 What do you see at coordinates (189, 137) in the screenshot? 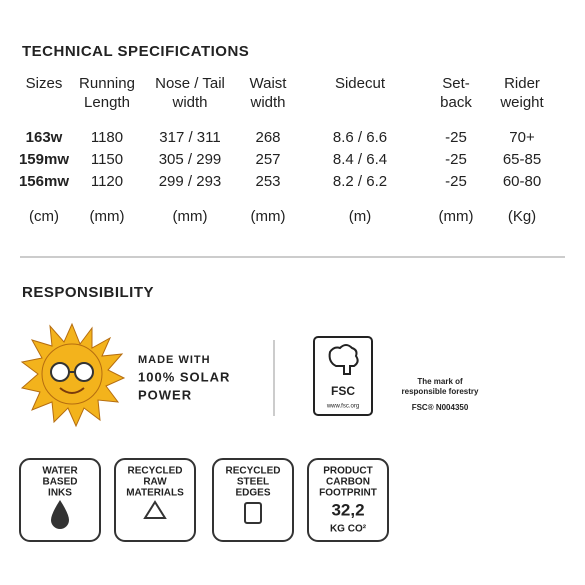
I see `table-cell: 317 / 311` at bounding box center [189, 137].